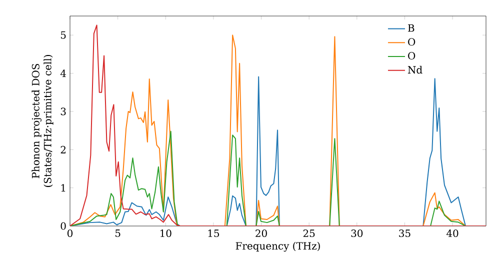 Image resolution: width=500 pixels, height=280 pixels. I want to click on x-tick-label: 35, so click(404, 234).